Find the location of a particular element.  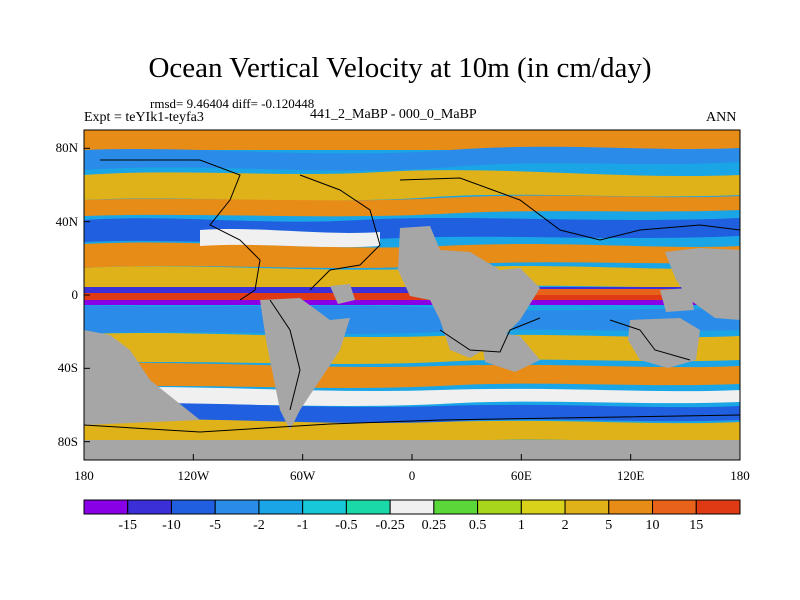

colorbar-label: 0.5 is located at coordinates (477, 525).